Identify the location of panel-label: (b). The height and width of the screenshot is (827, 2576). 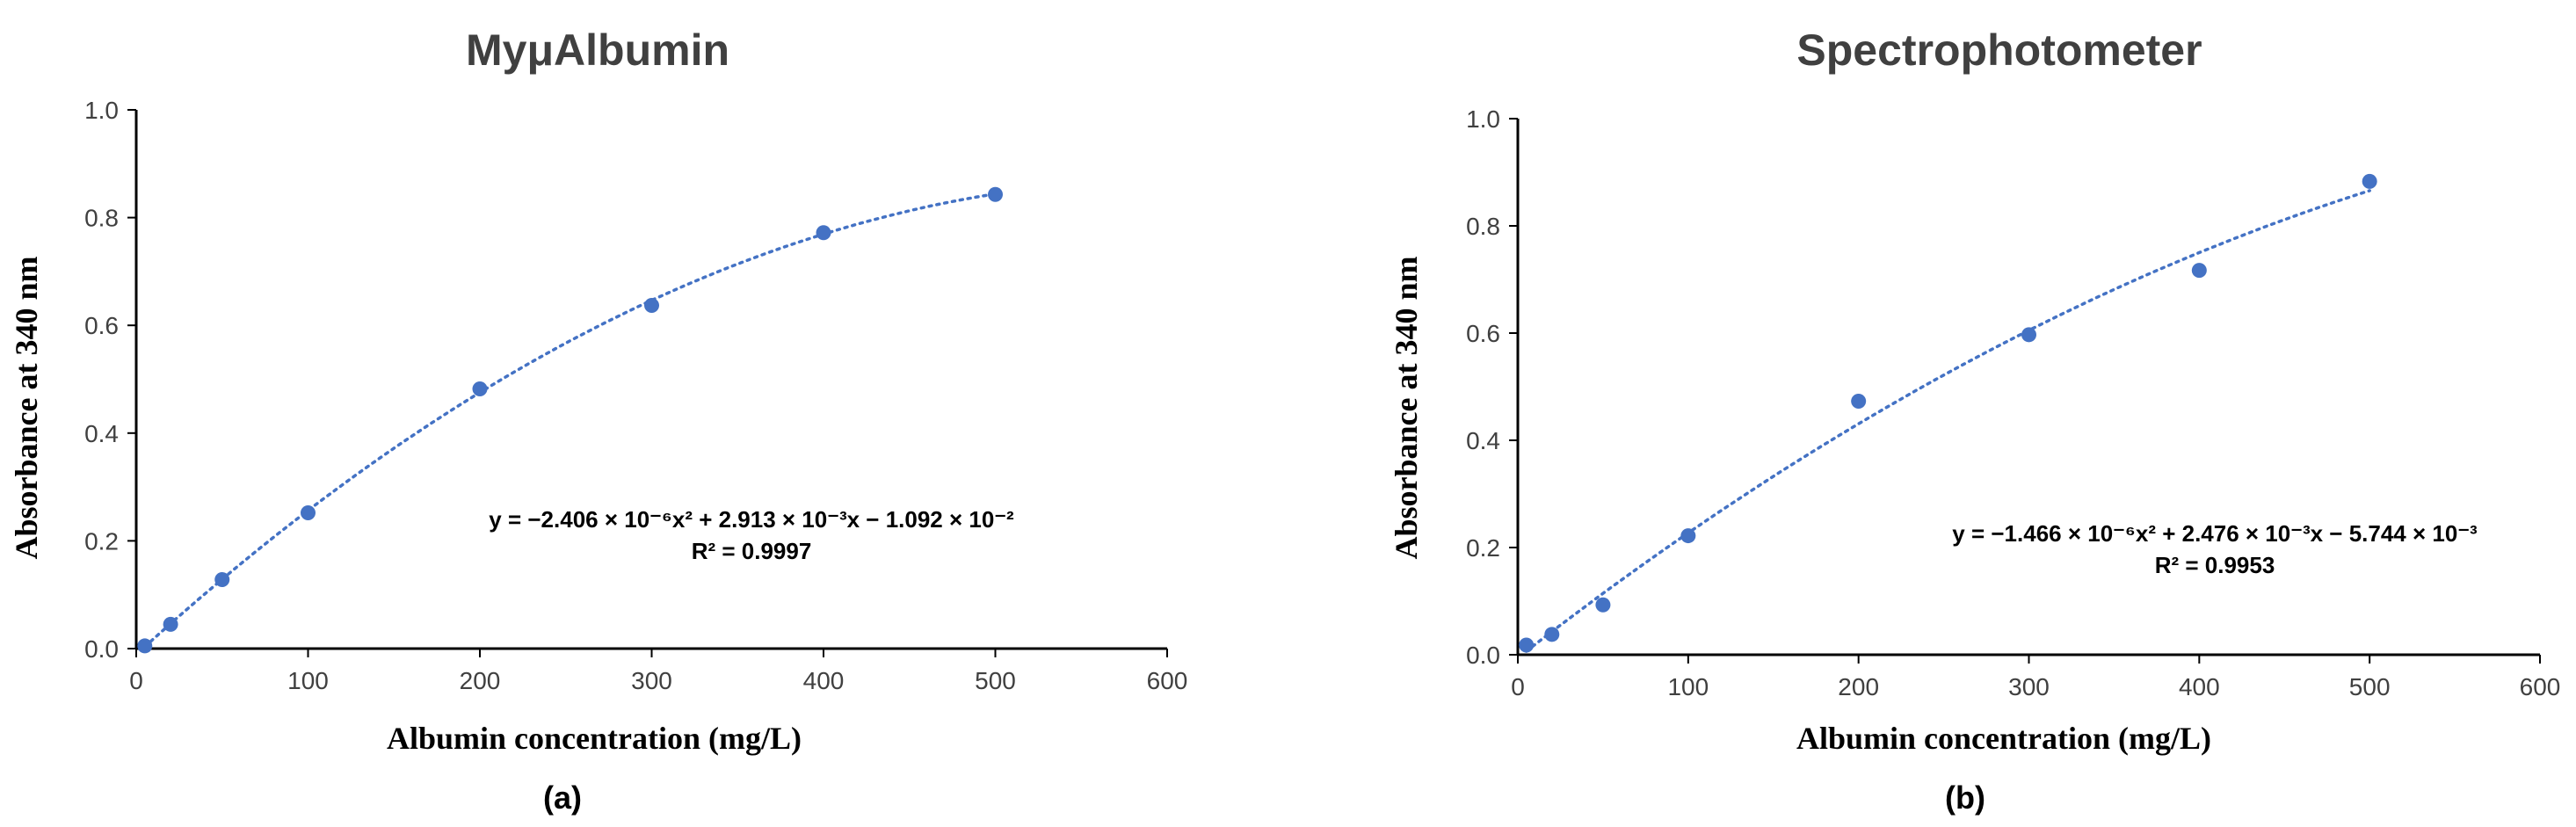
(1965, 798).